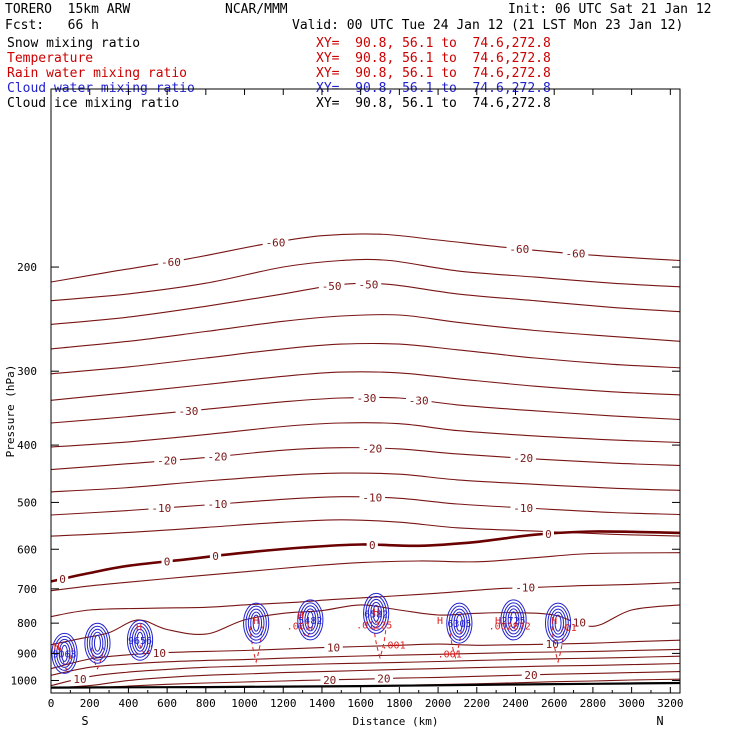 The image size is (740, 740). What do you see at coordinates (171, 262) in the screenshot?
I see `isotherm-label: -60` at bounding box center [171, 262].